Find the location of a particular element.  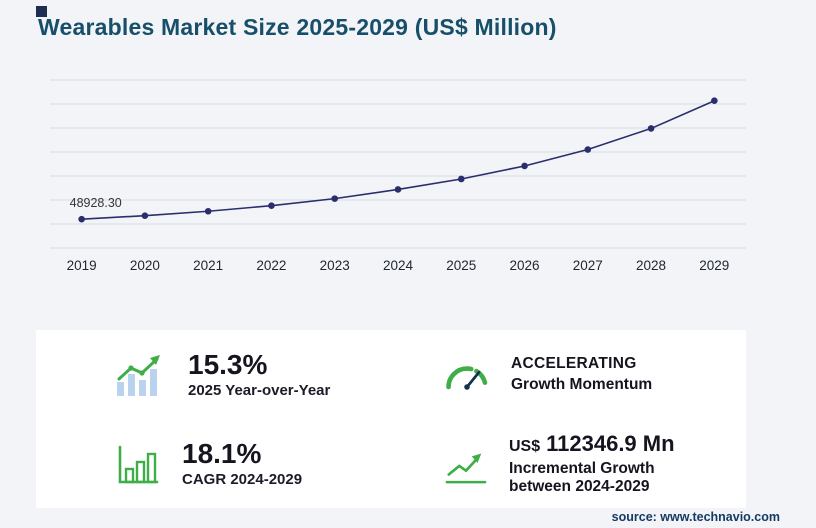

x-axis-label: 2023 is located at coordinates (334, 265).